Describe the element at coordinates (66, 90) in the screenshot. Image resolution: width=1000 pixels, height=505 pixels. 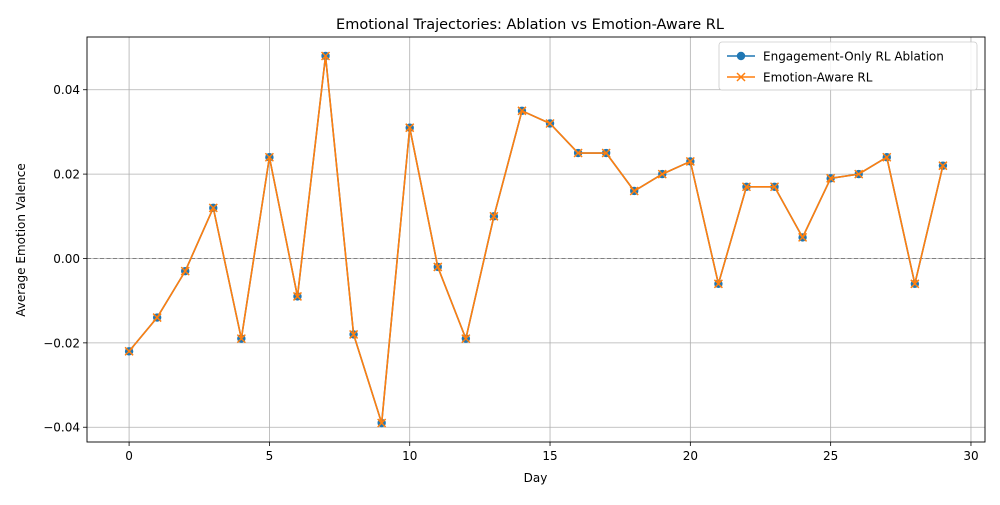
I see `y-tick-label: 0.04` at that location.